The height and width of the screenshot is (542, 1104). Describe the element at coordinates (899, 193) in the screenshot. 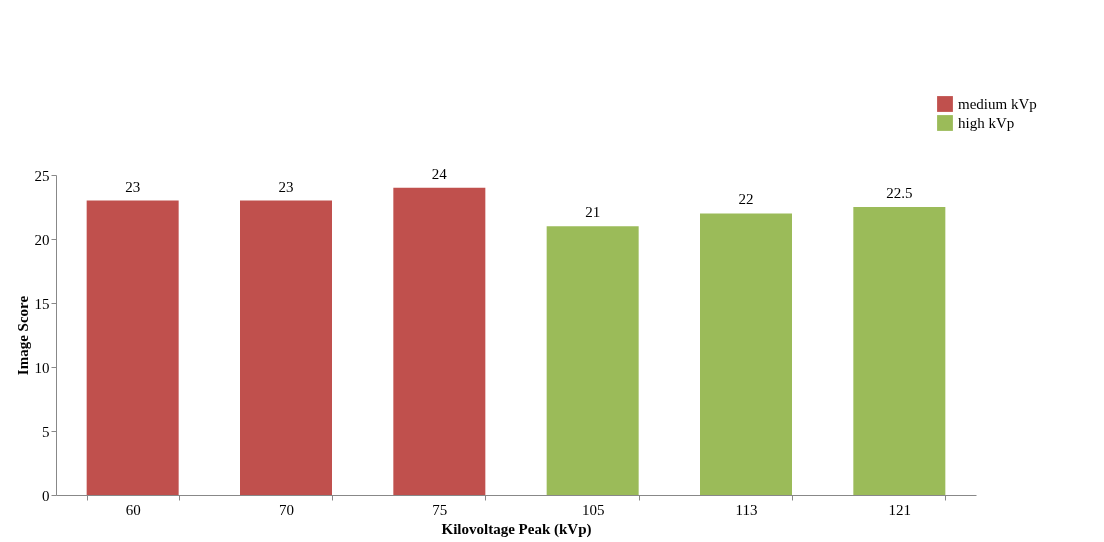

I see `data-label: 22.5` at that location.